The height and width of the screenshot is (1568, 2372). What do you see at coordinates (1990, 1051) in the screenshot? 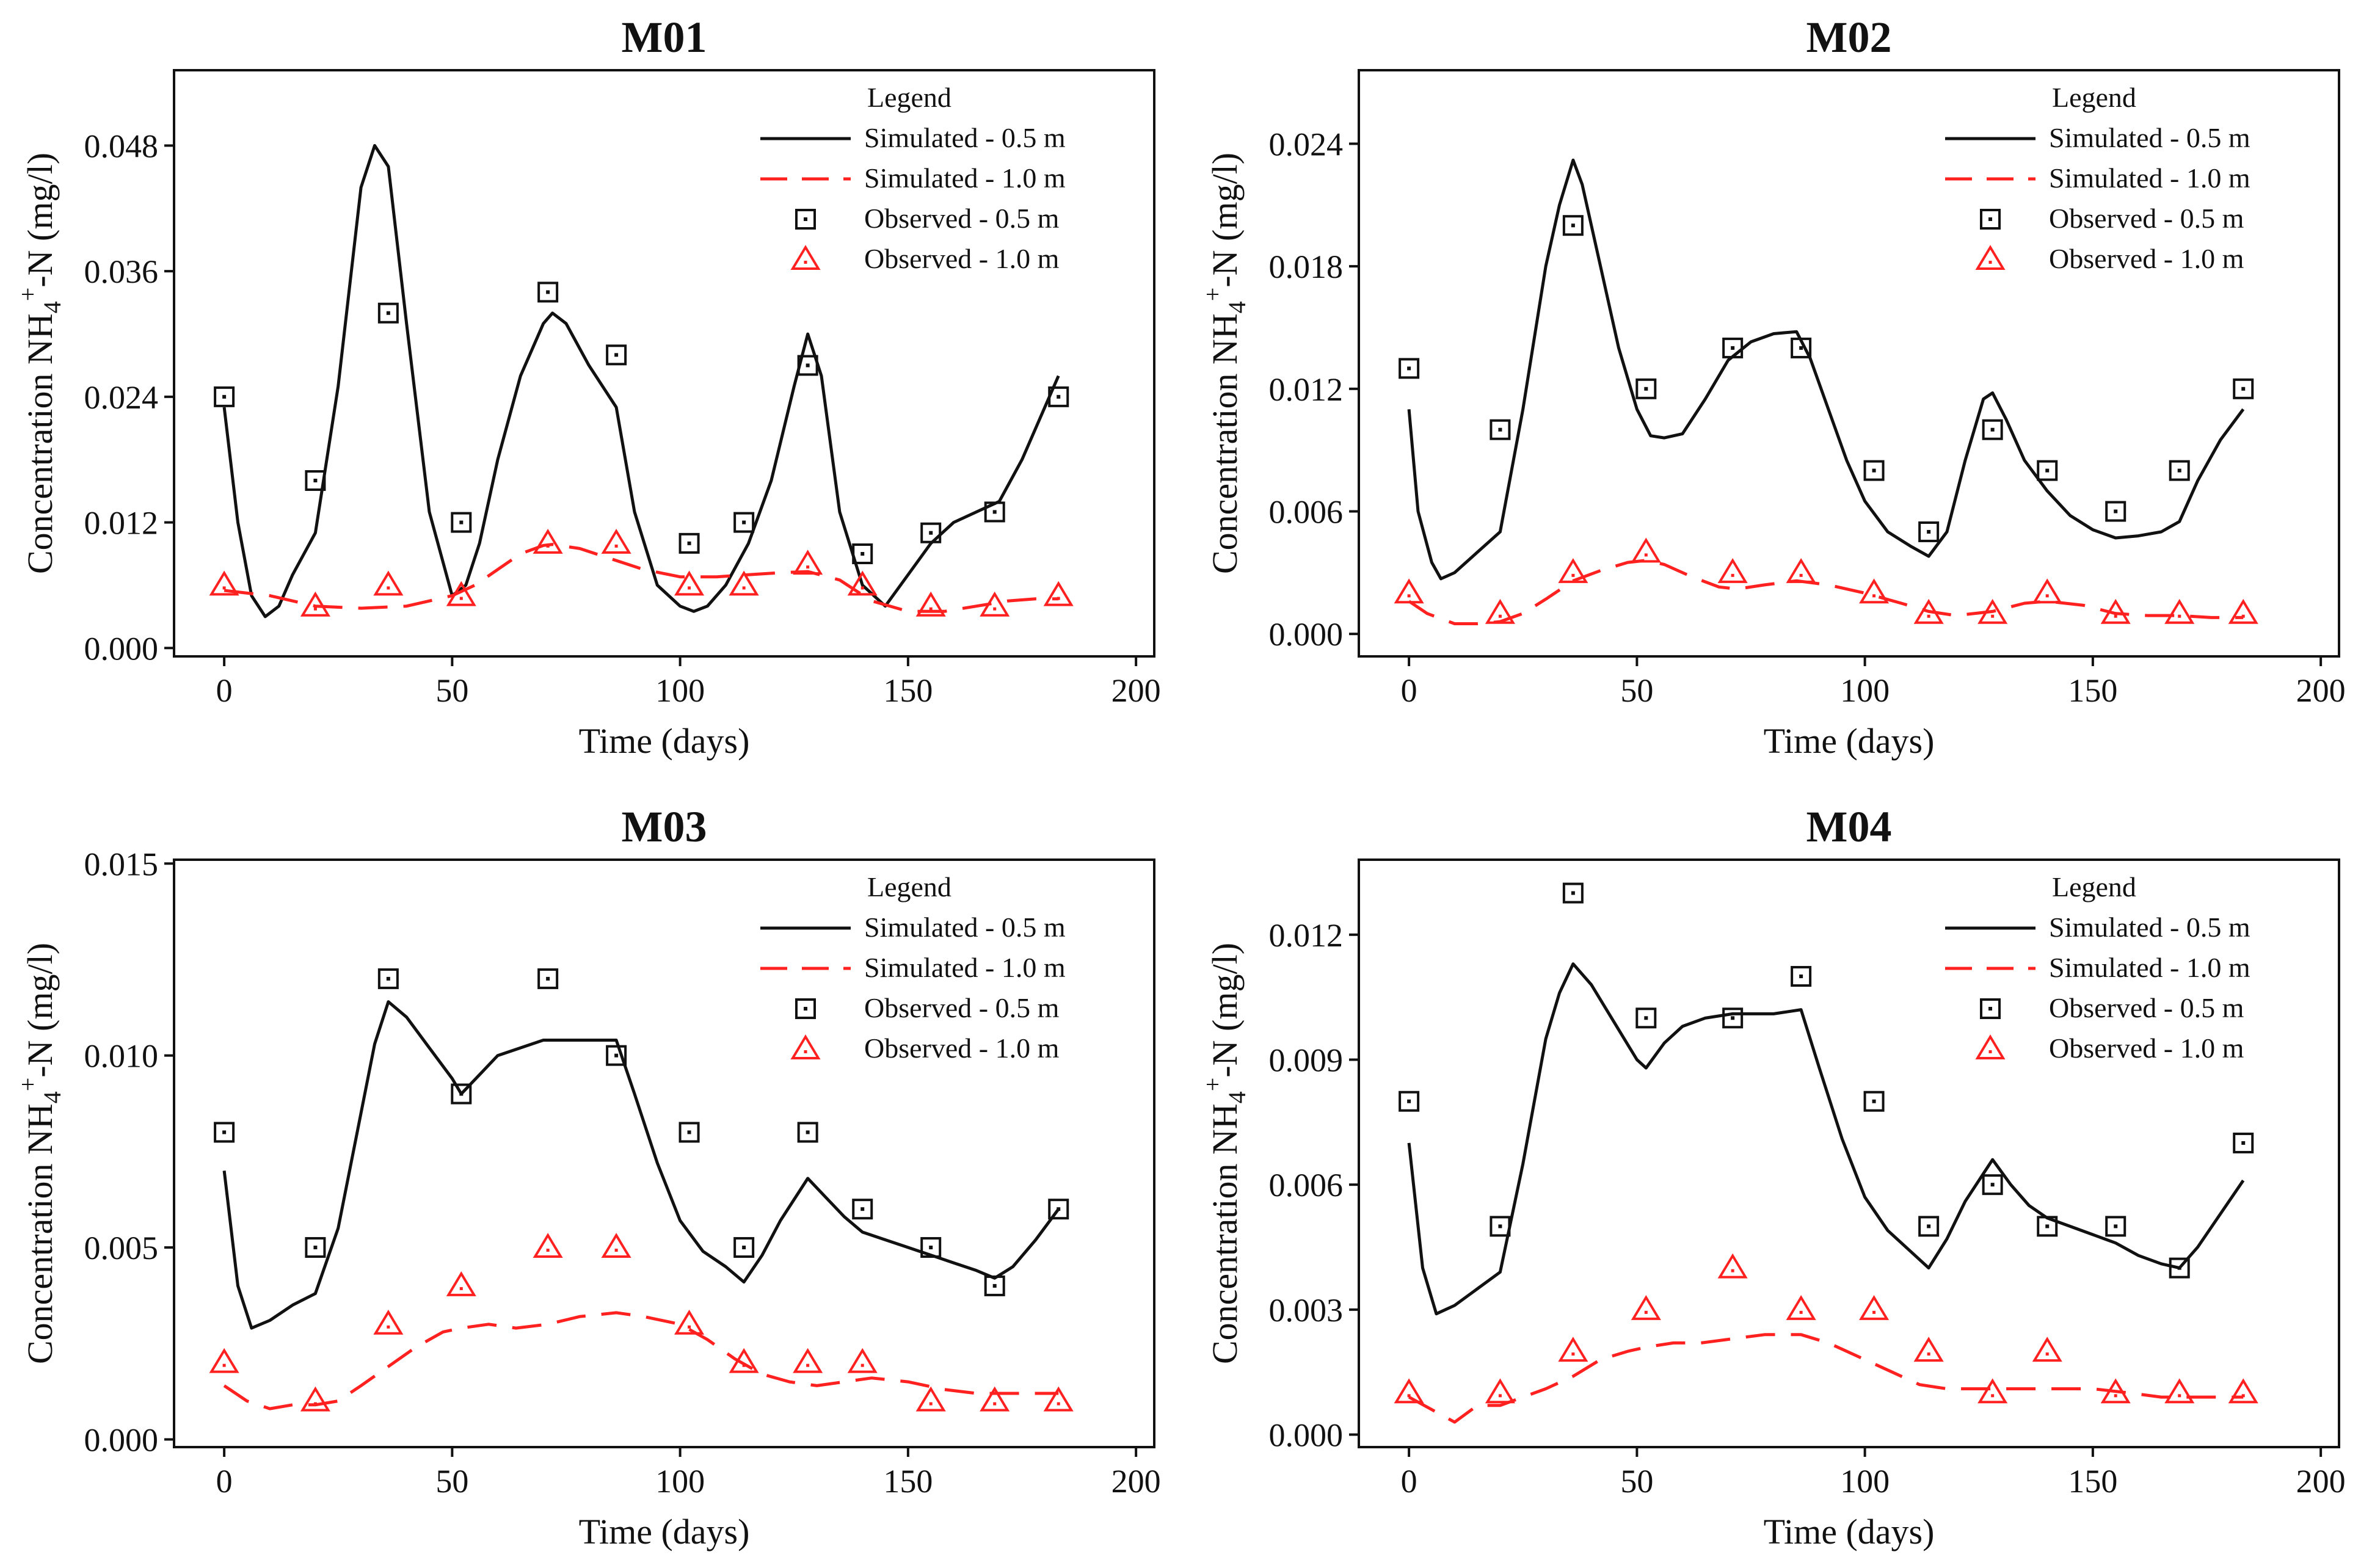
I see `legend-swatch-triangle-dot` at bounding box center [1990, 1051].